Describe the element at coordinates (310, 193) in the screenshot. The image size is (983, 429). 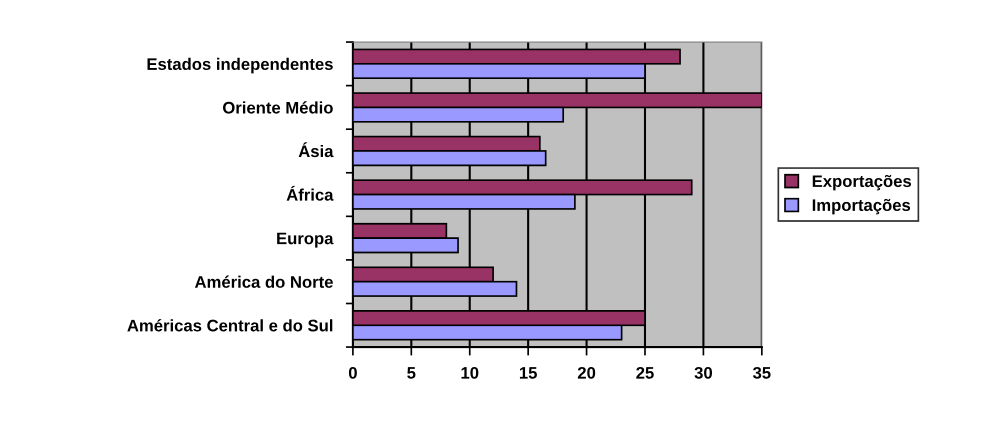
I see `y-tick-label: África` at that location.